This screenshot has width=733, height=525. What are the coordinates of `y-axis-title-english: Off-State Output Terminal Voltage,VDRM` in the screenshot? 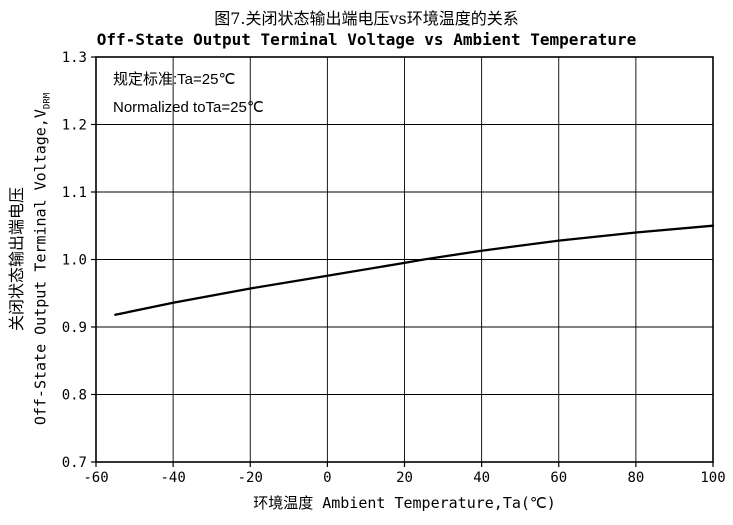 It's located at (42, 259).